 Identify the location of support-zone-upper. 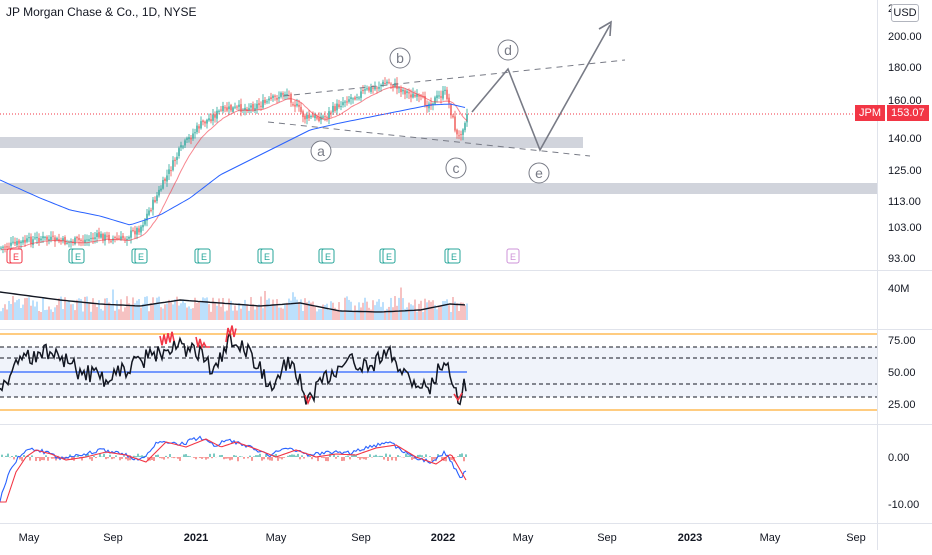
(291, 142).